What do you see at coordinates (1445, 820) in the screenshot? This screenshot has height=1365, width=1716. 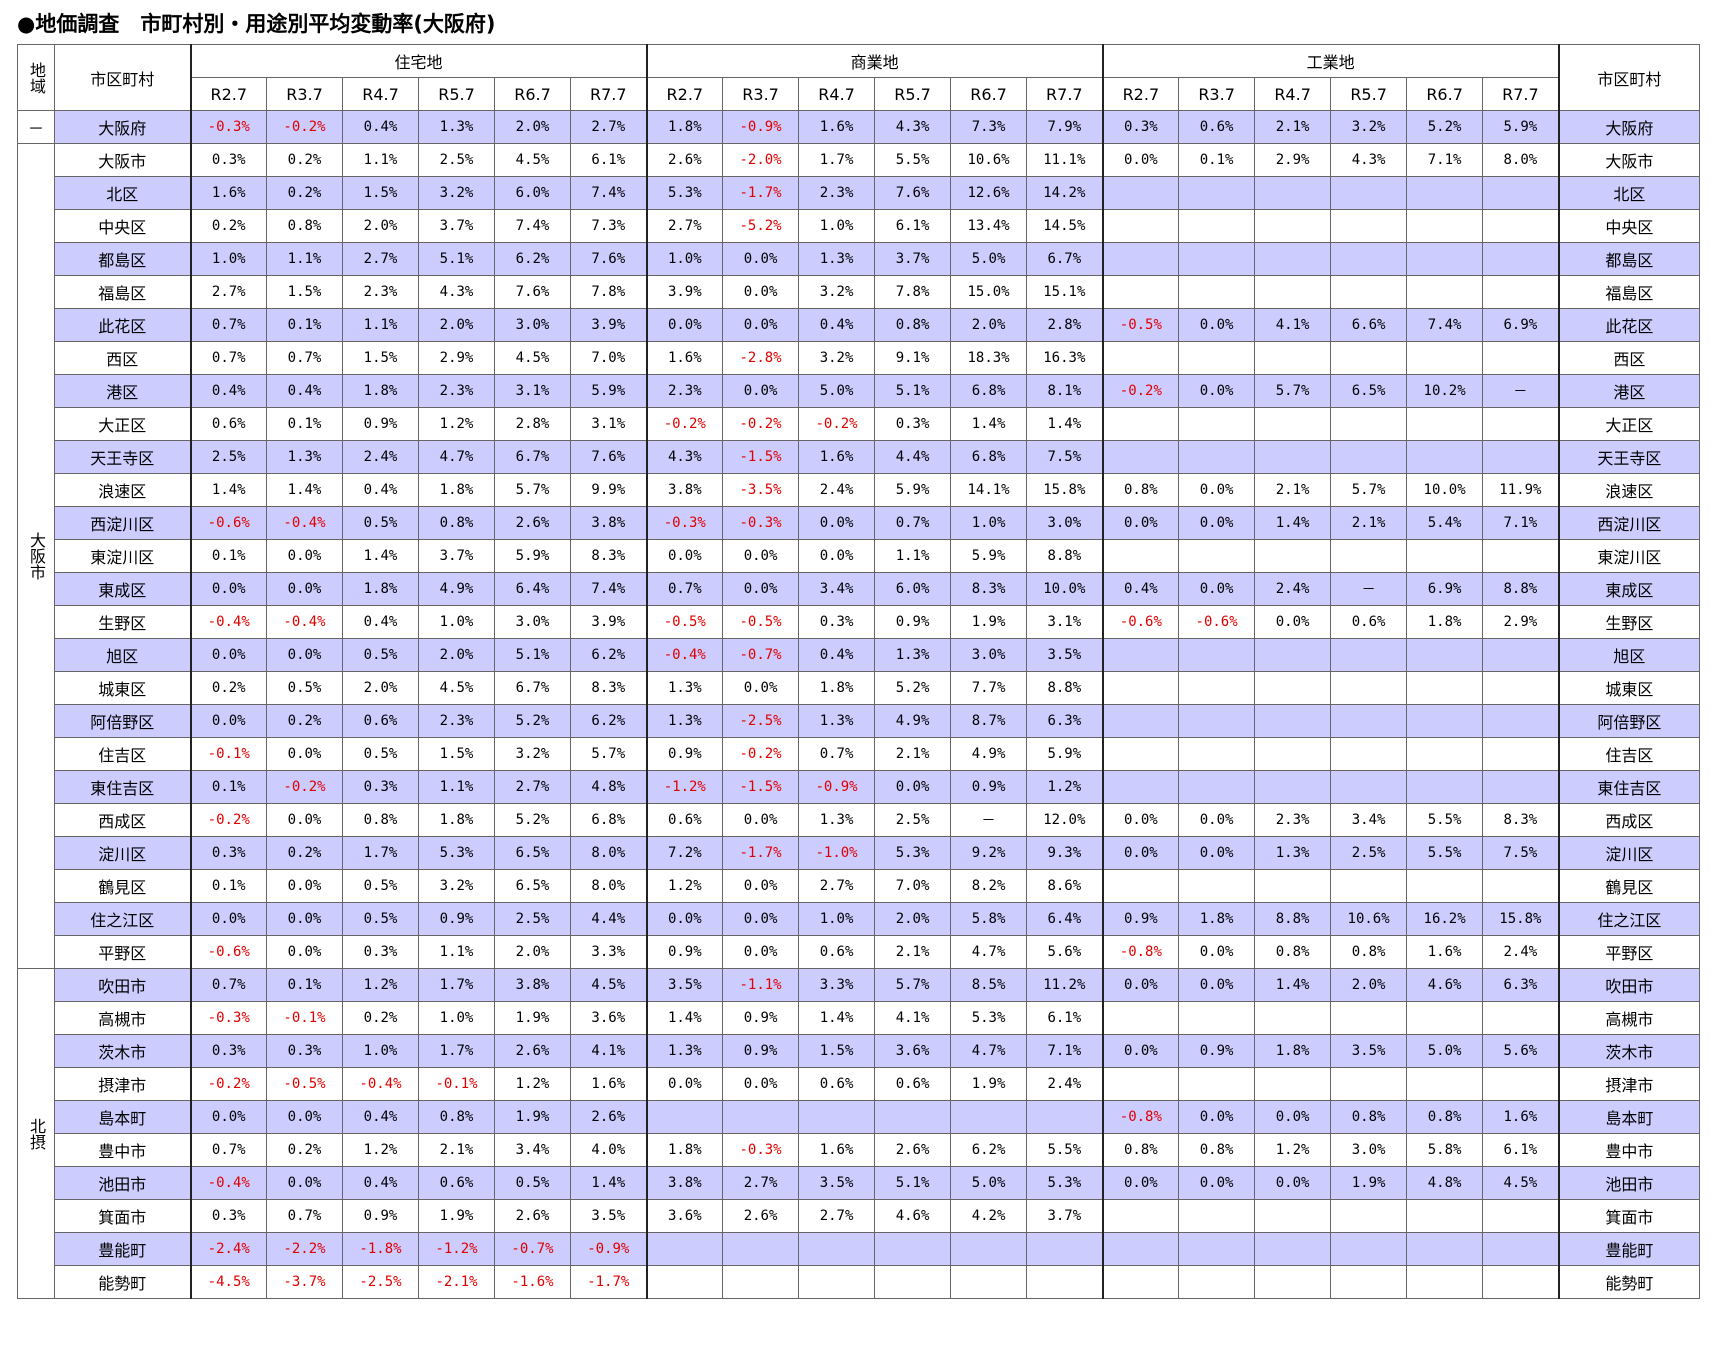 I see `rate-cell: 5.5%` at bounding box center [1445, 820].